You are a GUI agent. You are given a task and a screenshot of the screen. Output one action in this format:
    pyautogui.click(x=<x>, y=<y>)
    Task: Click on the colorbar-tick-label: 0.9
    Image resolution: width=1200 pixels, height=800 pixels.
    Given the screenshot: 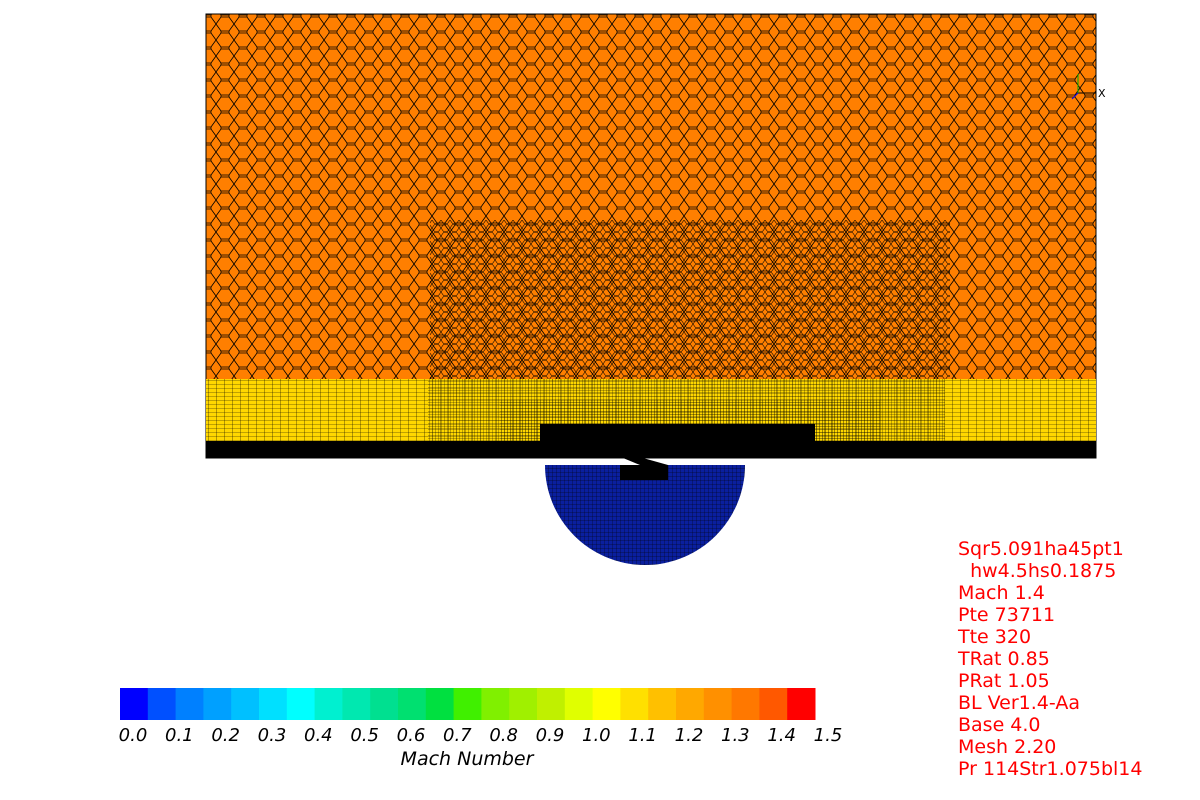 What is the action you would take?
    pyautogui.click(x=550, y=735)
    